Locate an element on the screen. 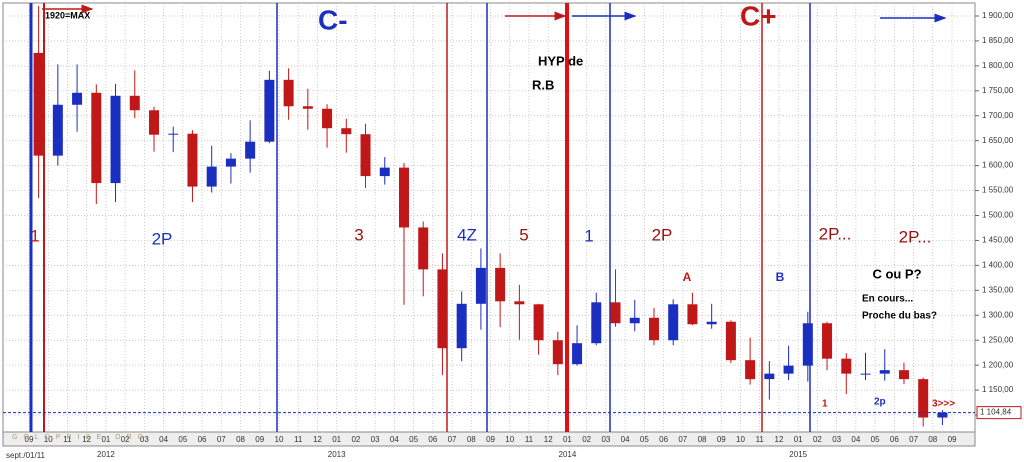 Image resolution: width=1024 pixels, height=462 pixels. y-tick-label: 1 700,00 is located at coordinates (998, 115).